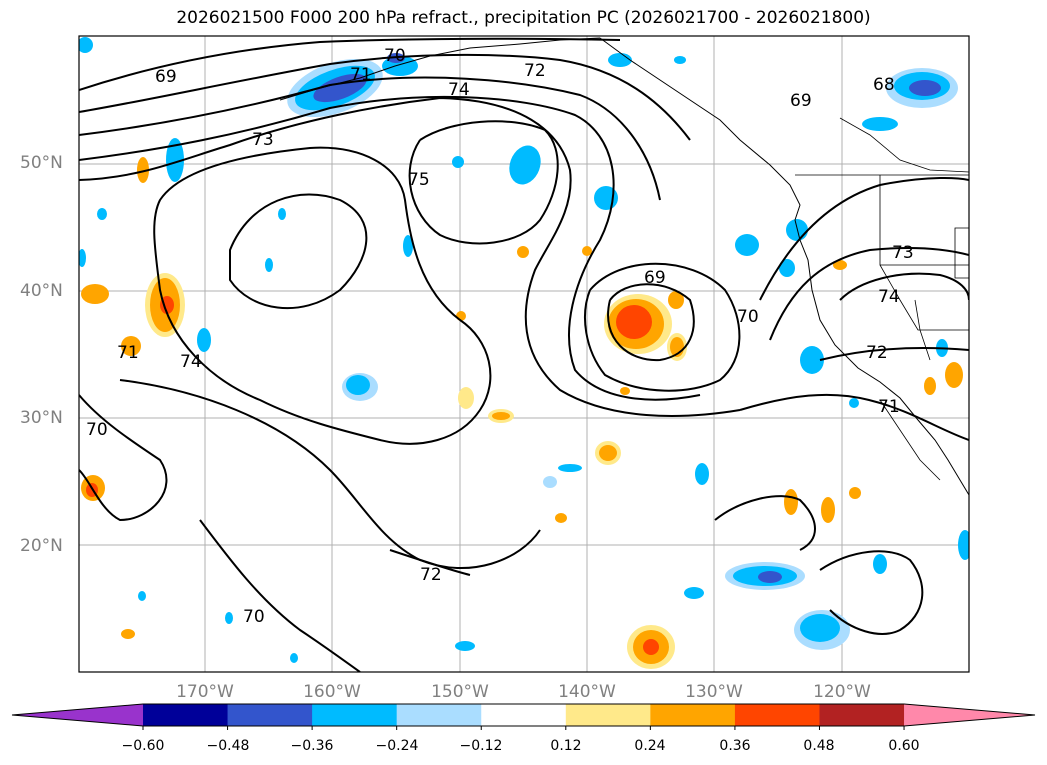 The width and height of the screenshot is (1047, 765). Describe the element at coordinates (41, 354) in the screenshot. I see `latitude-labels: 50°N 40°N 30°N 20°N` at that location.